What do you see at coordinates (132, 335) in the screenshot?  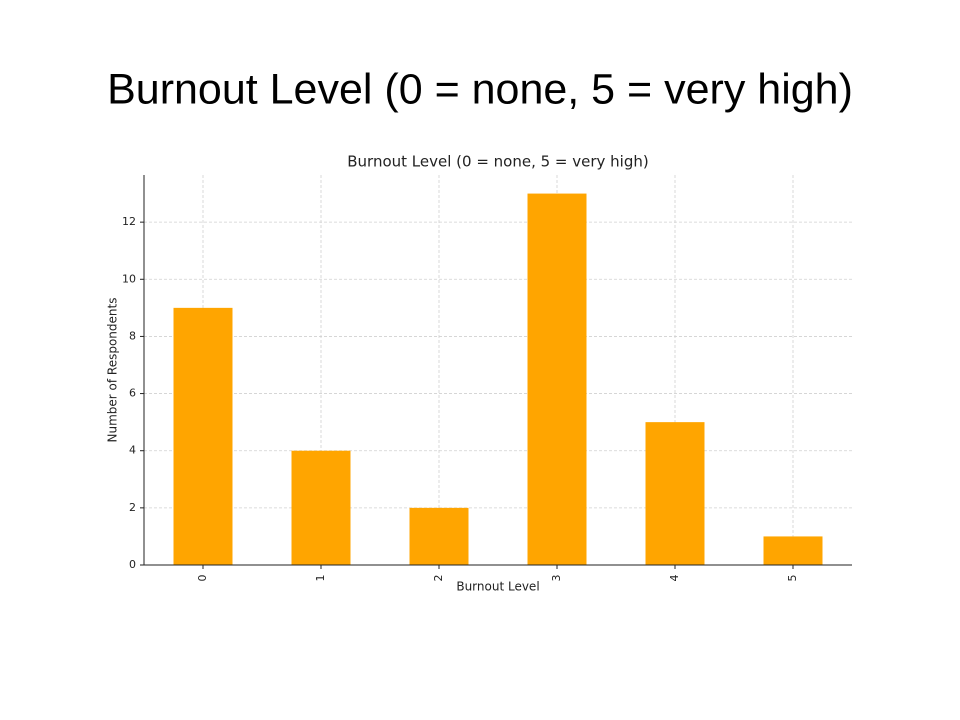 I see `y-tick-label: 8` at bounding box center [132, 335].